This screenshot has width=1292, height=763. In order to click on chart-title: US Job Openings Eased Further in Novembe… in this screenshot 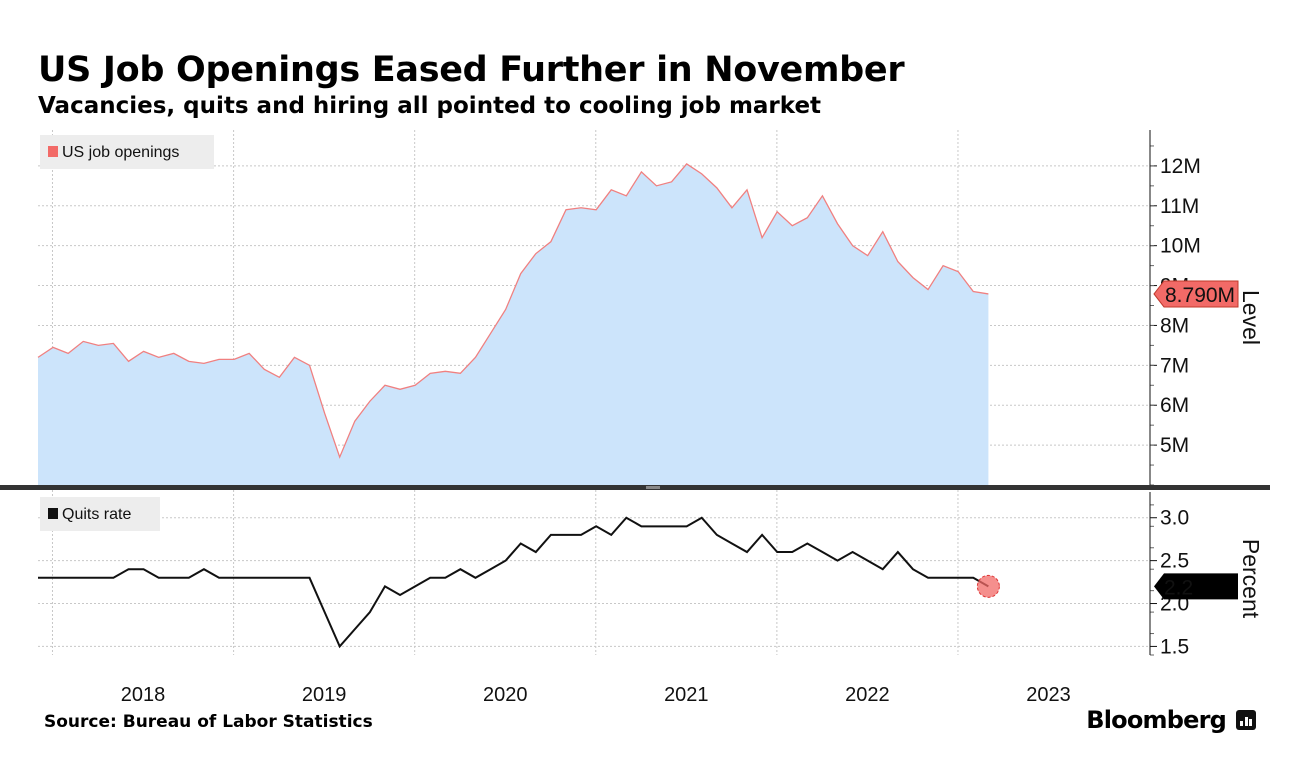, I will do `click(471, 70)`.